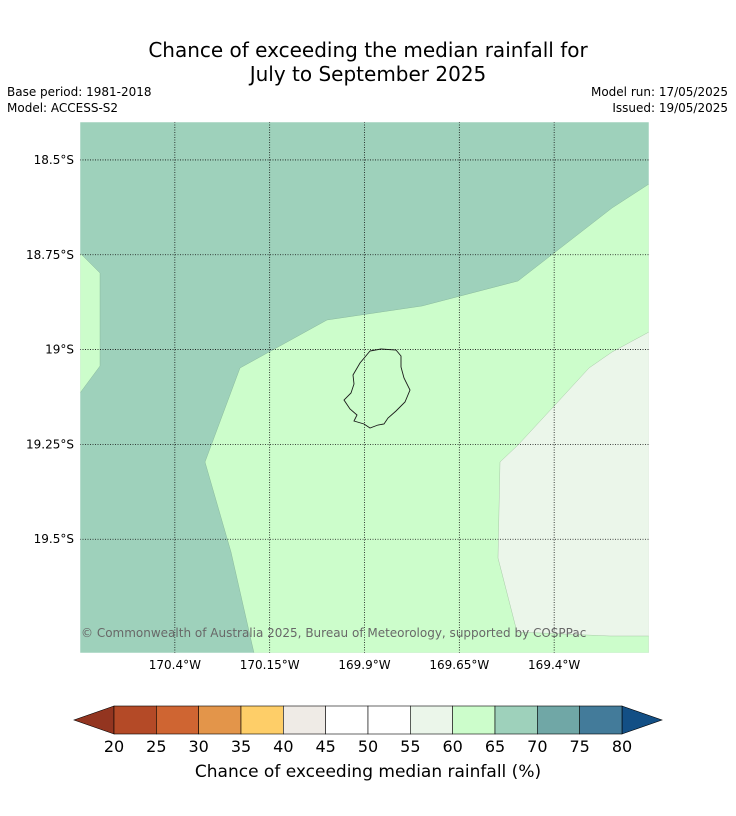 This screenshot has width=736, height=816. What do you see at coordinates (114, 746) in the screenshot?
I see `colorbar-tick-label: 20` at bounding box center [114, 746].